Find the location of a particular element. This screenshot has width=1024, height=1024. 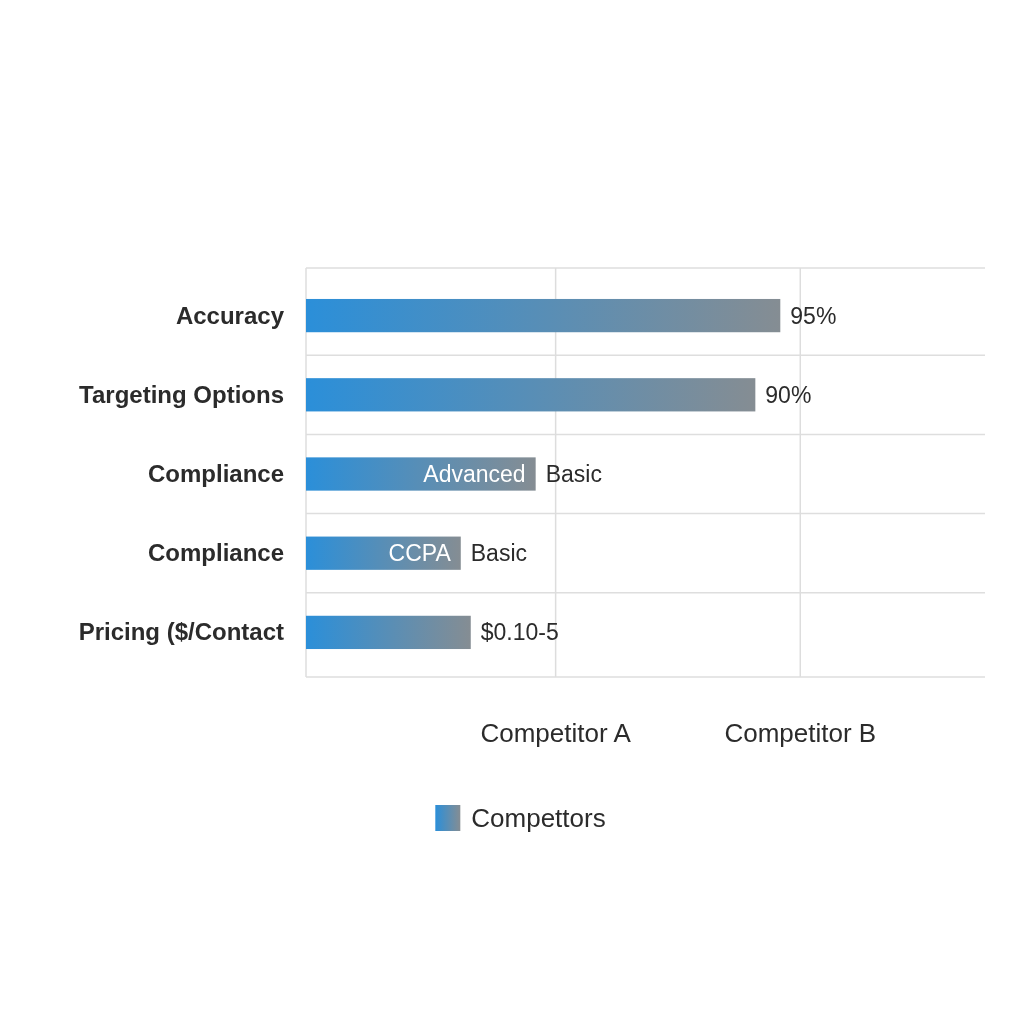

y-tick-label: Pricing ($/Contact is located at coordinates (181, 632).